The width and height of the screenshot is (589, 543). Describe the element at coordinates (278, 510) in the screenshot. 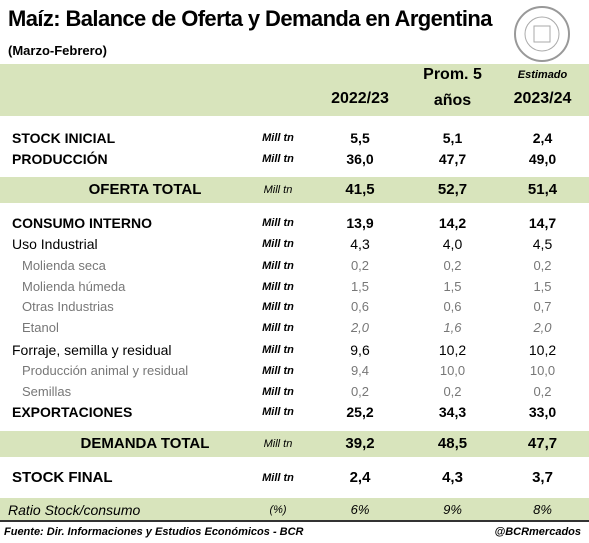

I see `row-unit: (%)` at that location.